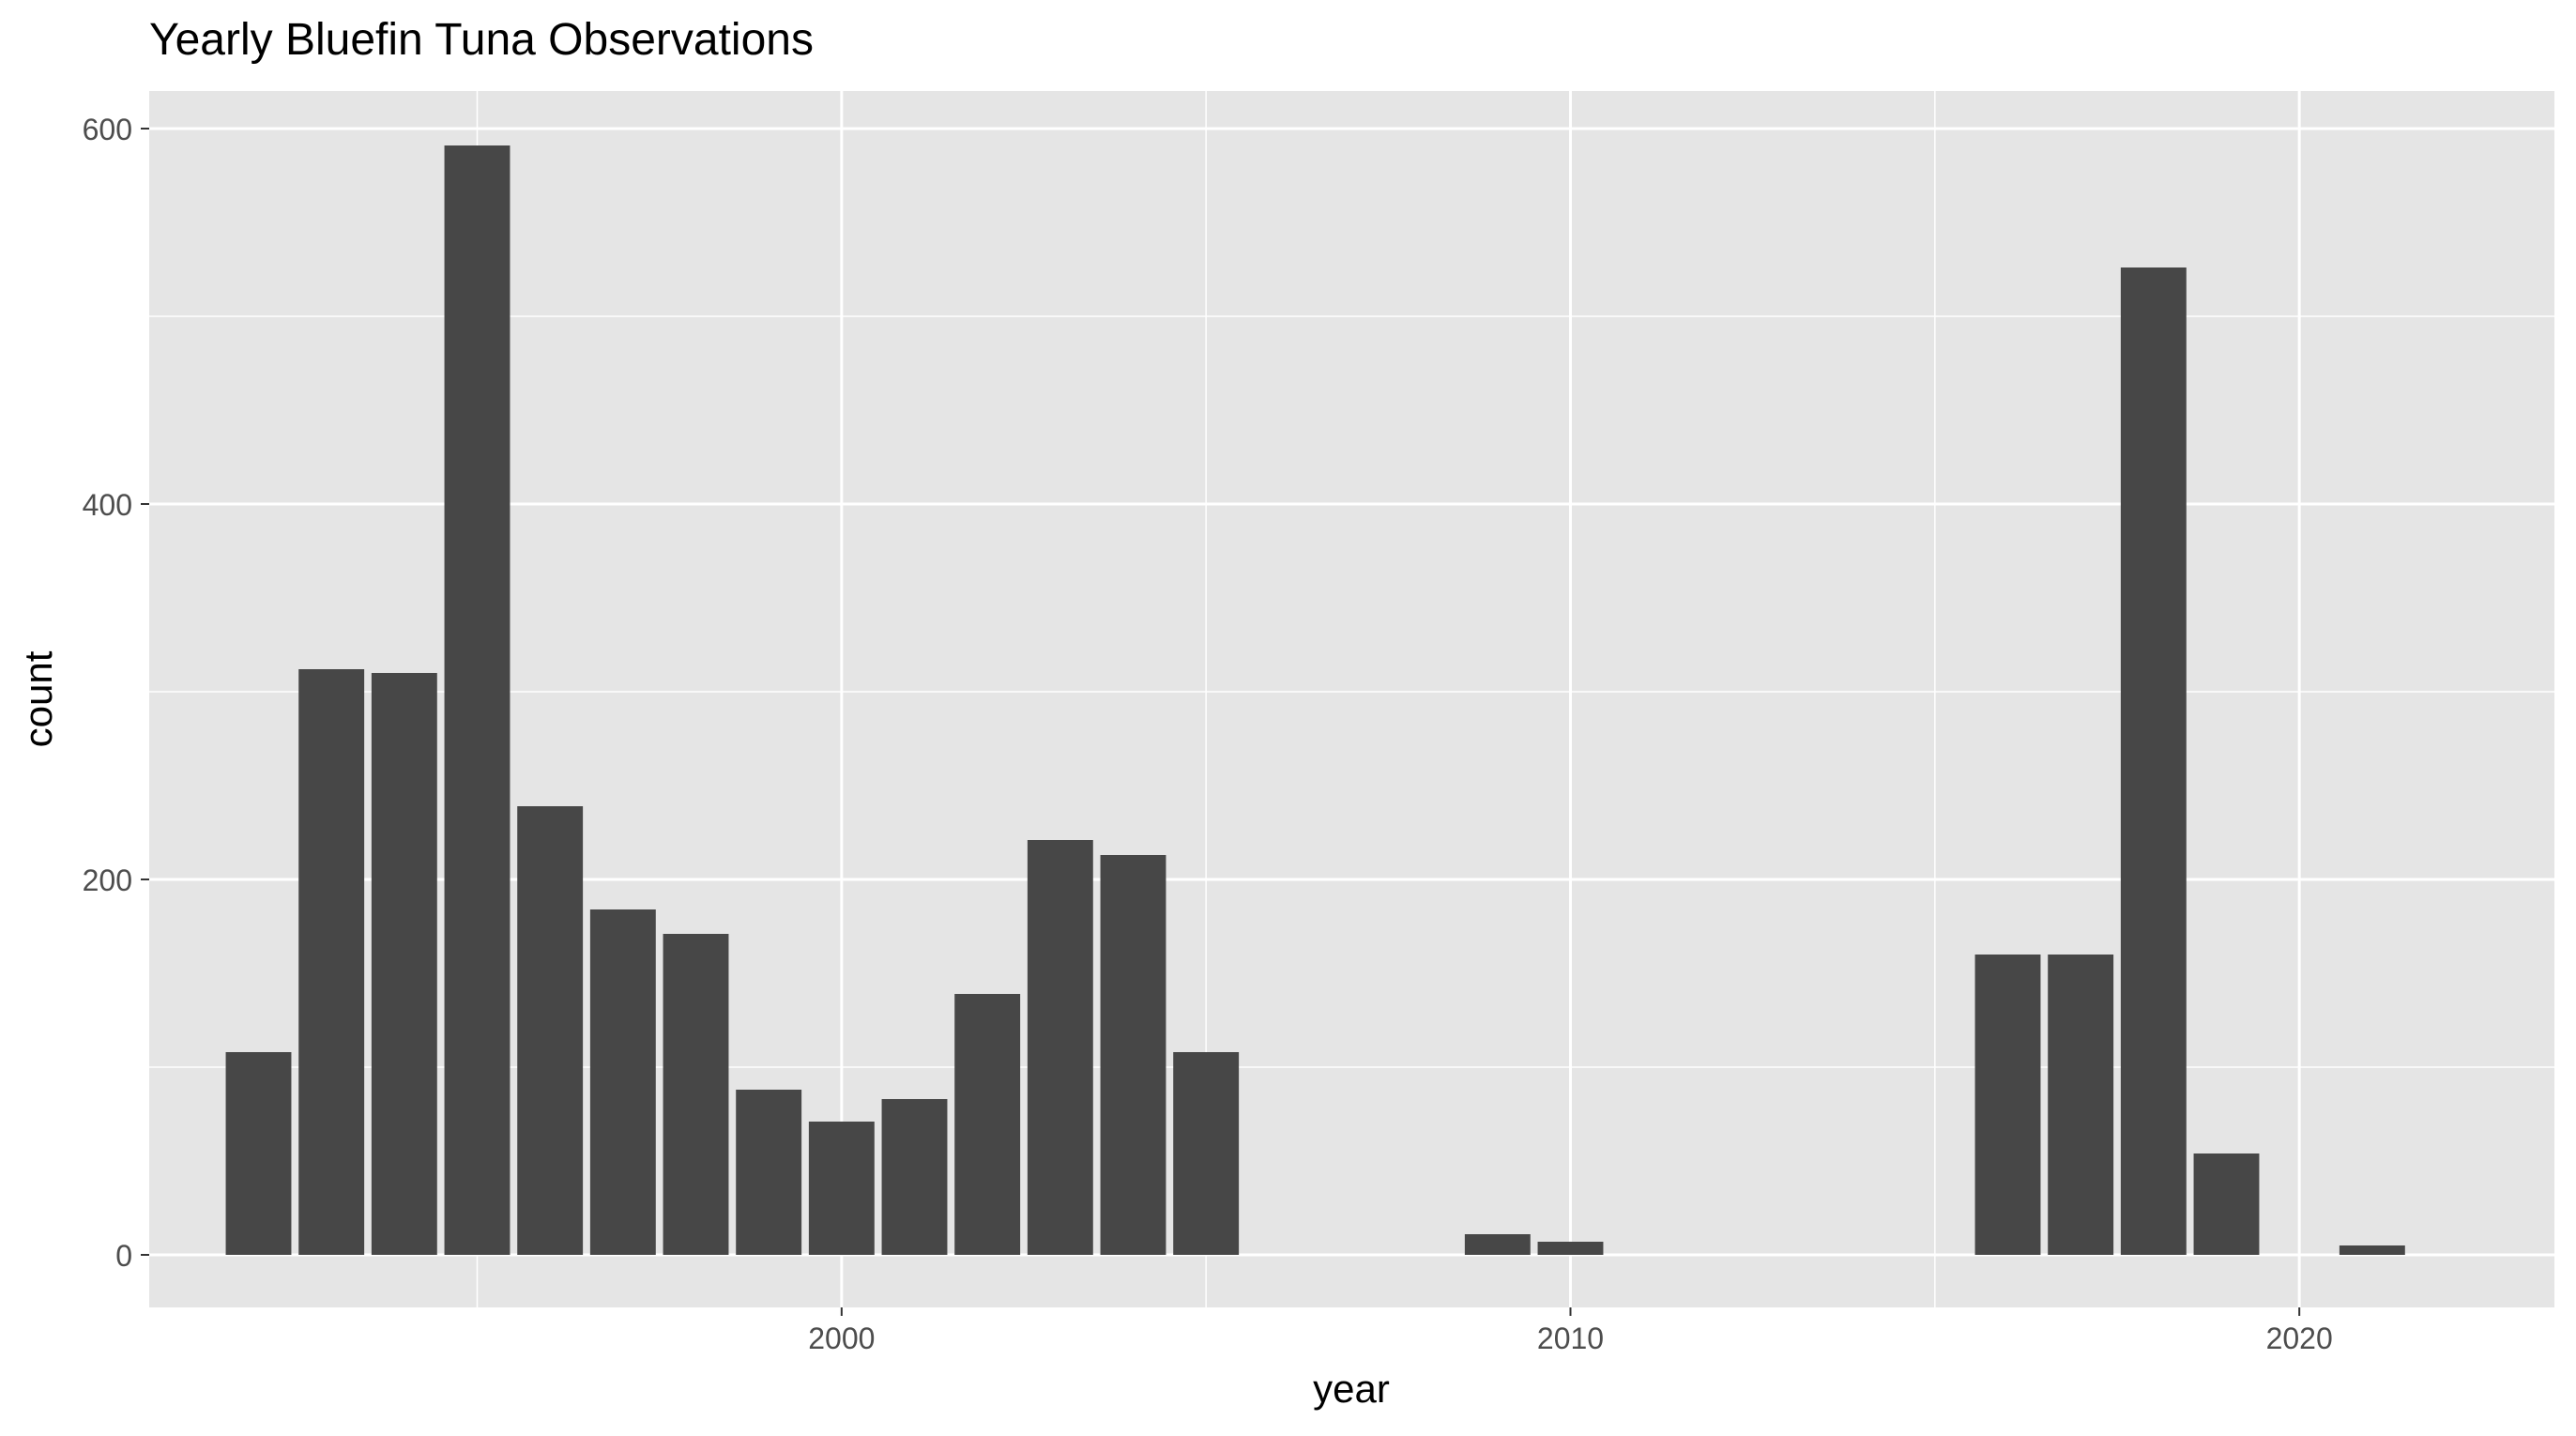 This screenshot has width=2576, height=1436. What do you see at coordinates (116, 693) in the screenshot?
I see `y-axis: 0 200 400 600` at bounding box center [116, 693].